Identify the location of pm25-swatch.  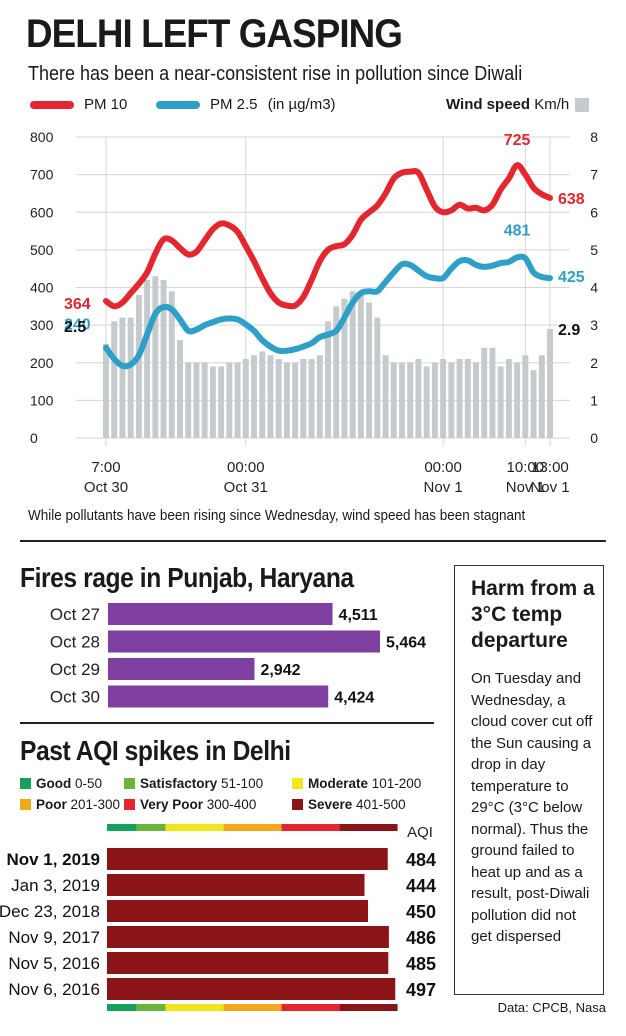
(178, 105).